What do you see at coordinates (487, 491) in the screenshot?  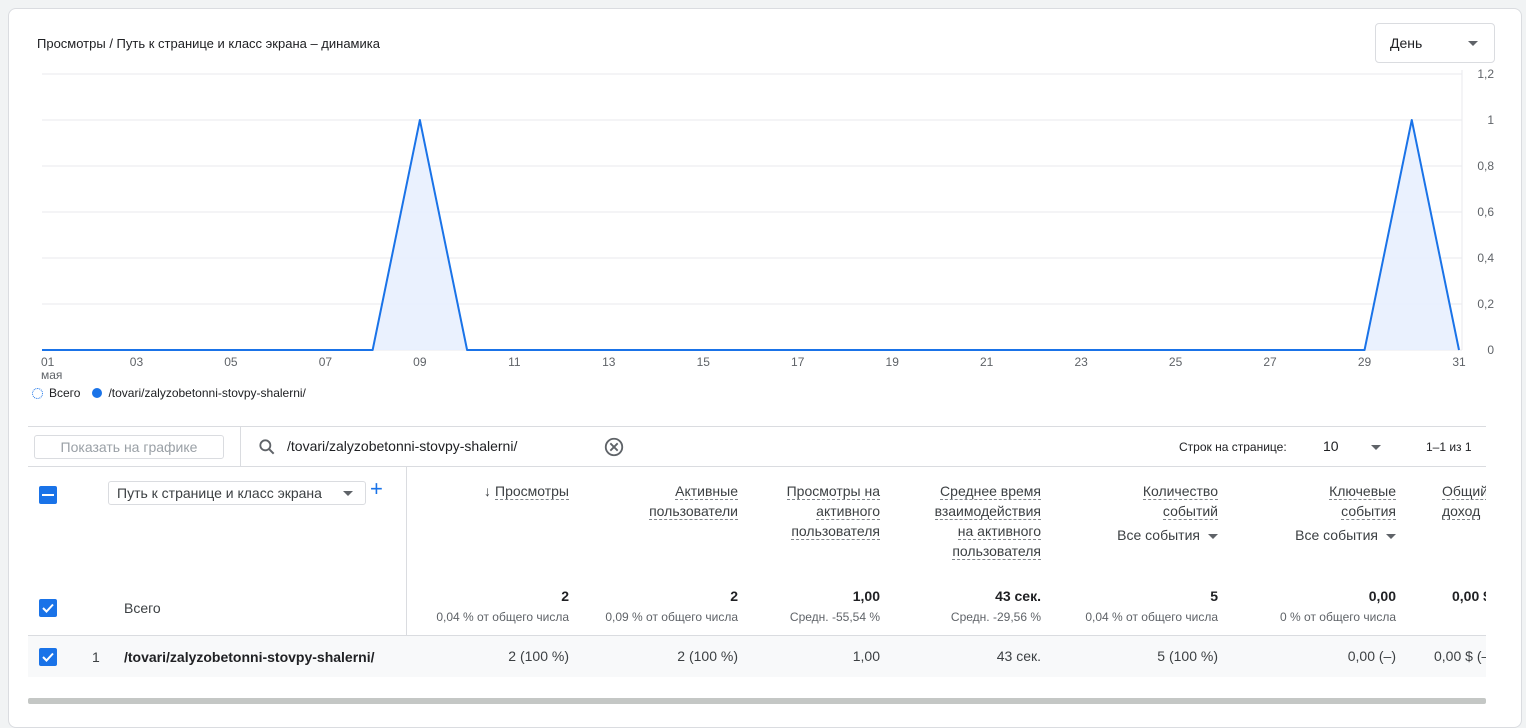 I see `sort-down-icon: ↓` at bounding box center [487, 491].